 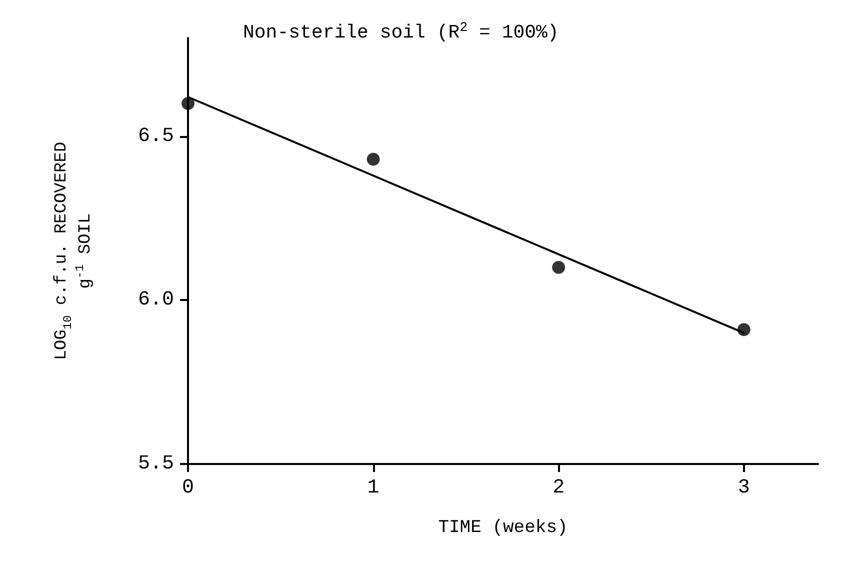 What do you see at coordinates (373, 488) in the screenshot?
I see `x-tick-label: 1` at bounding box center [373, 488].